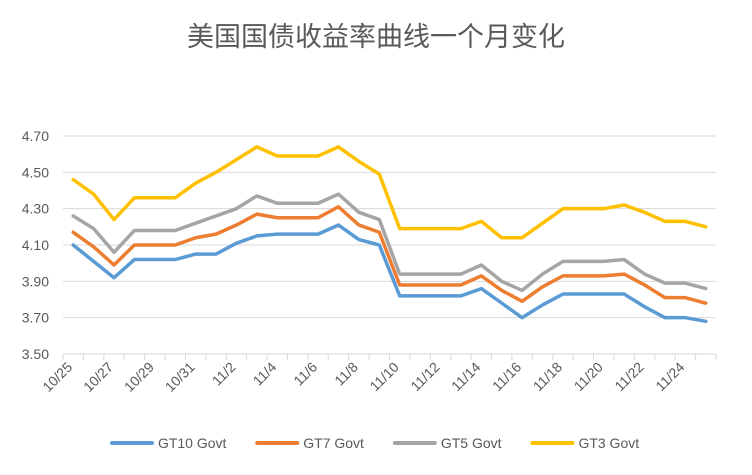 Image resolution: width=752 pixels, height=475 pixels. I want to click on legend-label: GT7 Govt, so click(333, 443).